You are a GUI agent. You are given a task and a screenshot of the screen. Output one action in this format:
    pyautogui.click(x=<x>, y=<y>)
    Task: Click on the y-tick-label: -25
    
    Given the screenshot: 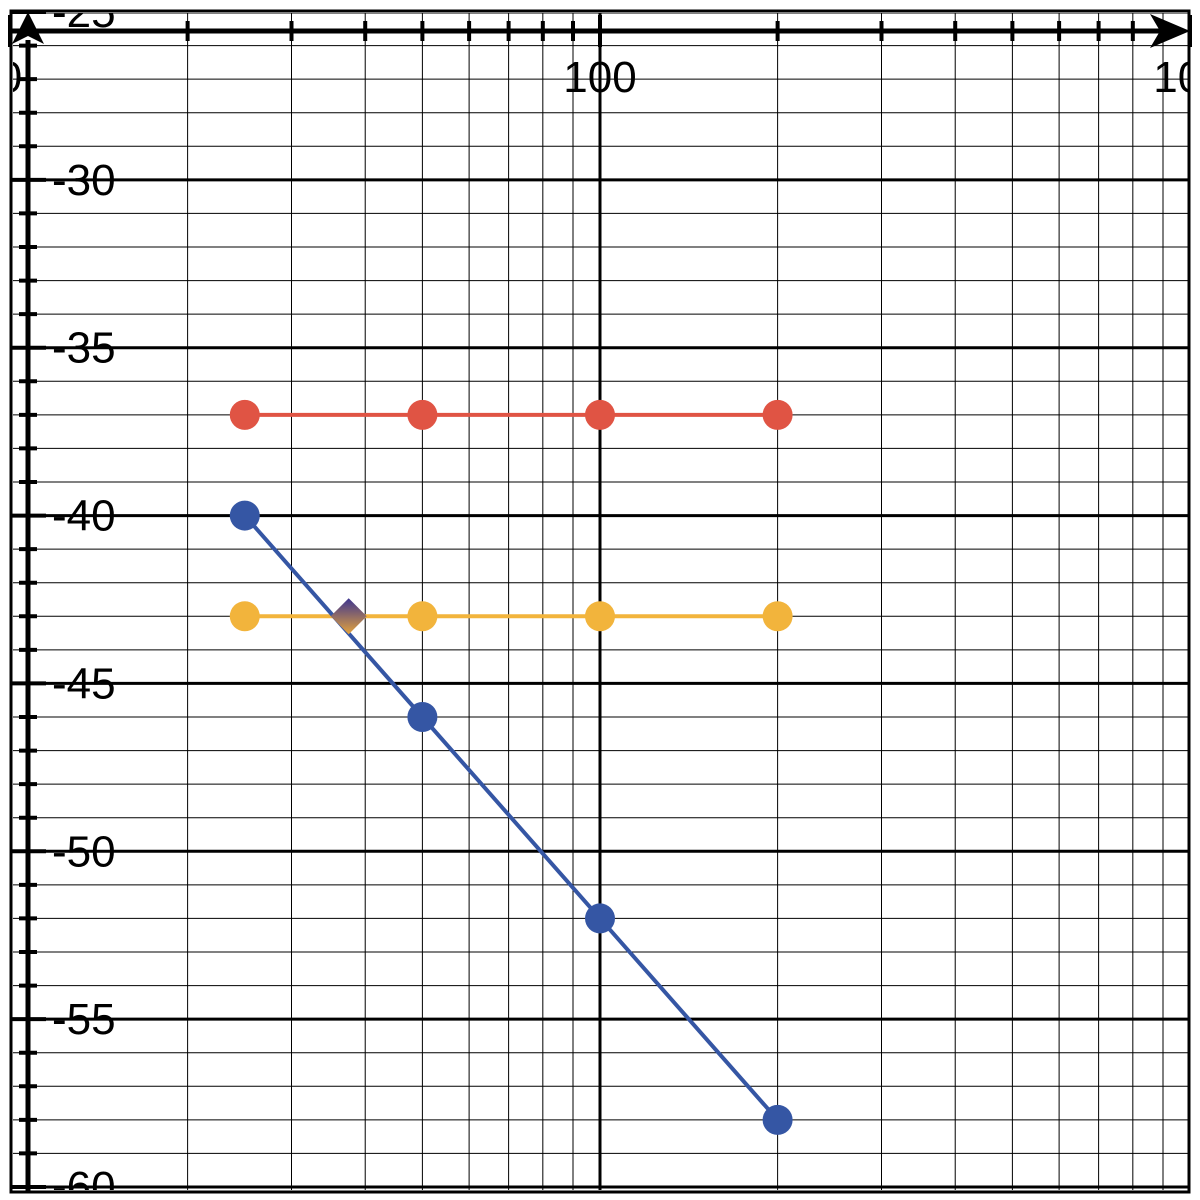 What is the action you would take?
    pyautogui.click(x=84, y=18)
    